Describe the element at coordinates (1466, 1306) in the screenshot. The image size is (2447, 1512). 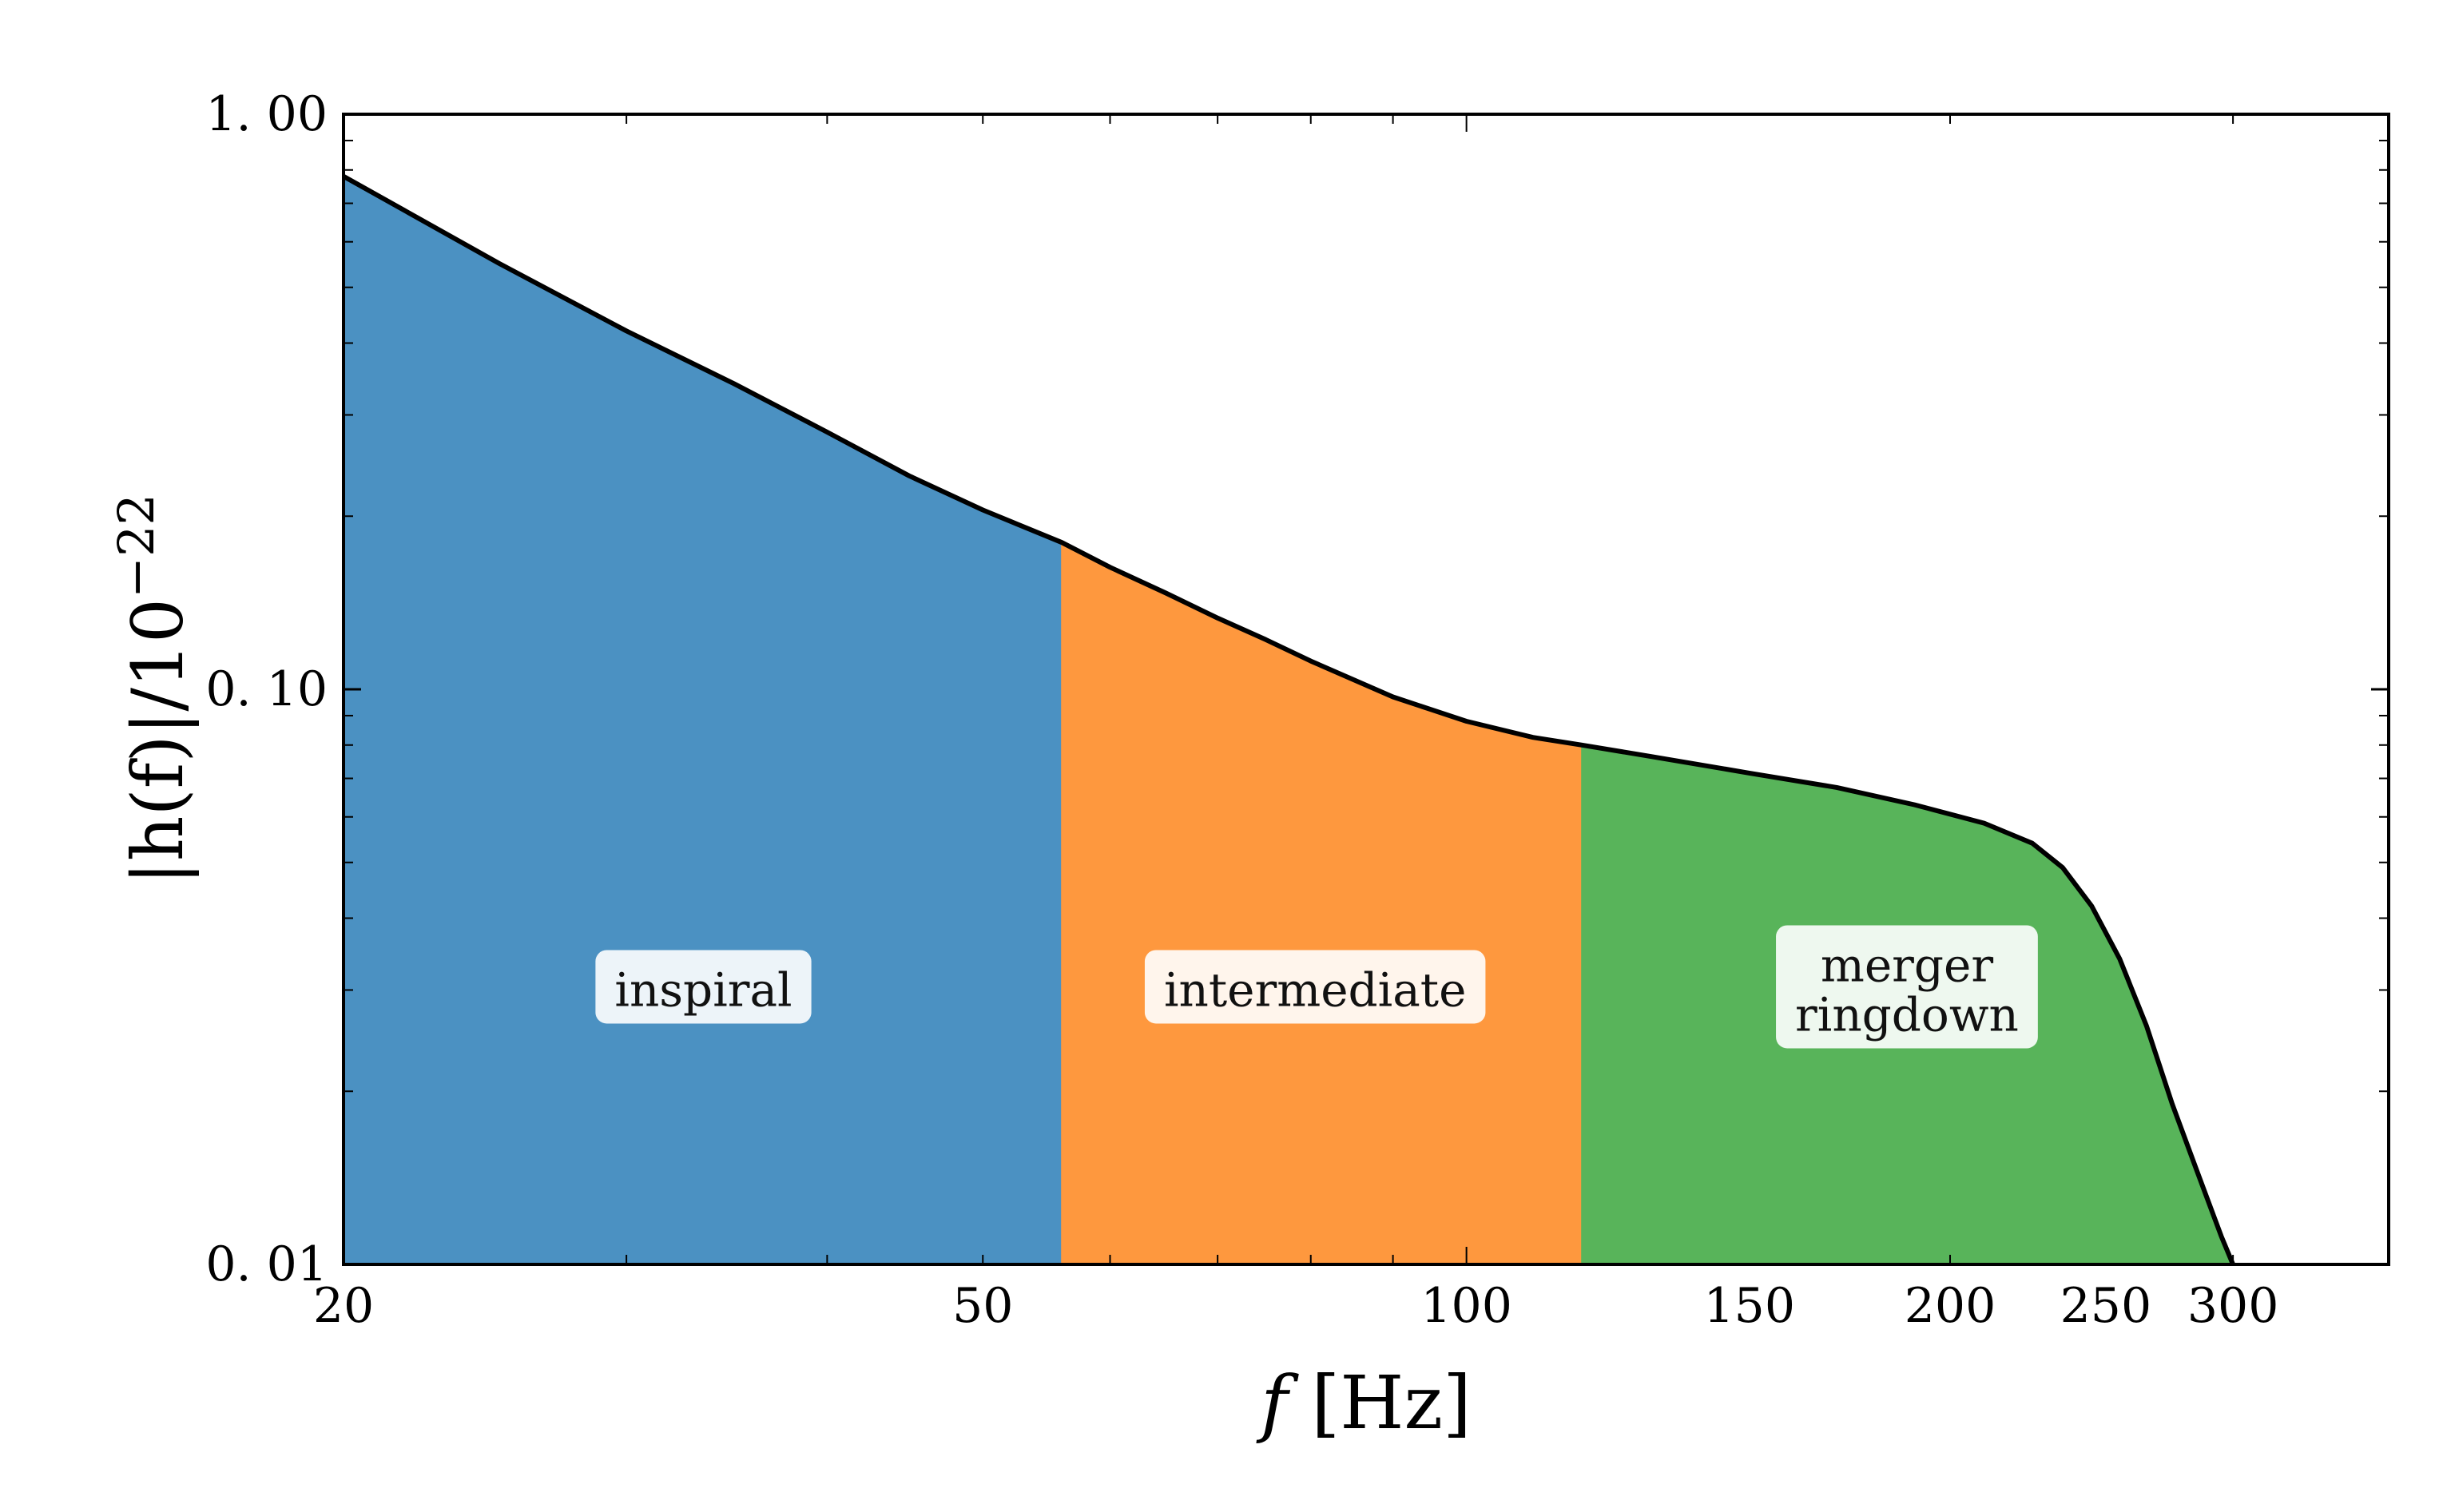
I see `x-tick-label: 100` at that location.